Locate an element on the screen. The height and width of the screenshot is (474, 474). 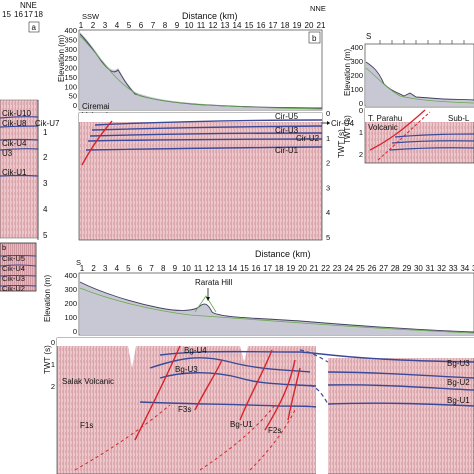
panel-d-distance-tick: 33 is located at coordinates (453, 268).